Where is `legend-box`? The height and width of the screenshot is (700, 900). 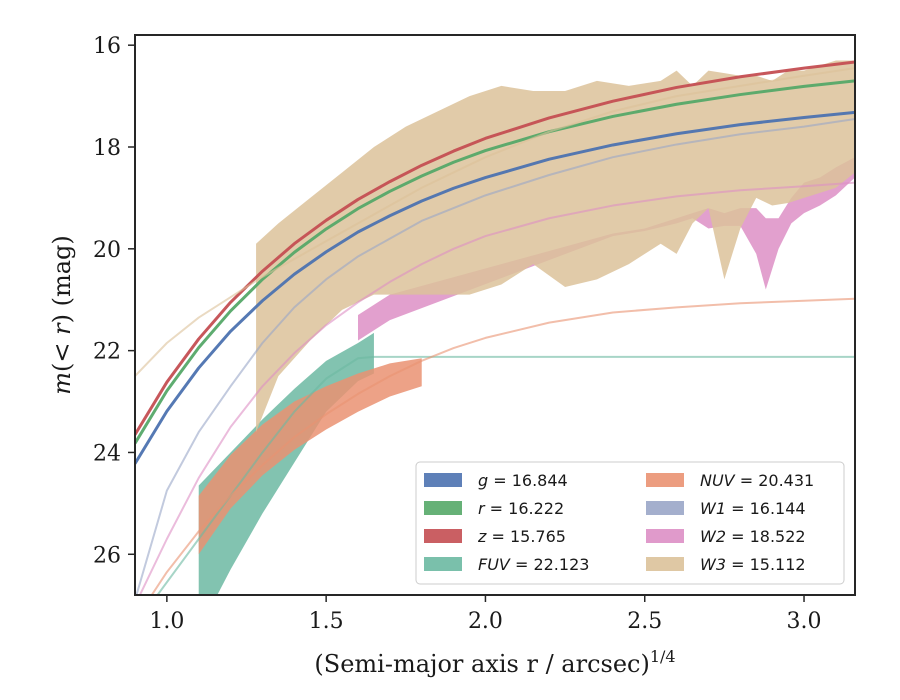
legend-box is located at coordinates (630, 523).